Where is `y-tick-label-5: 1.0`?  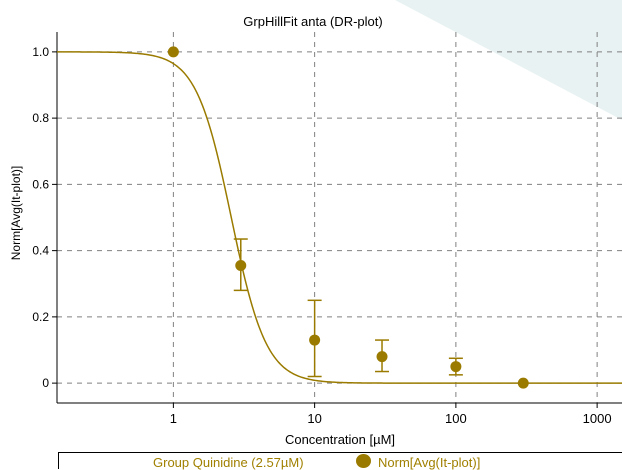
y-tick-label-5: 1.0 is located at coordinates (40, 52).